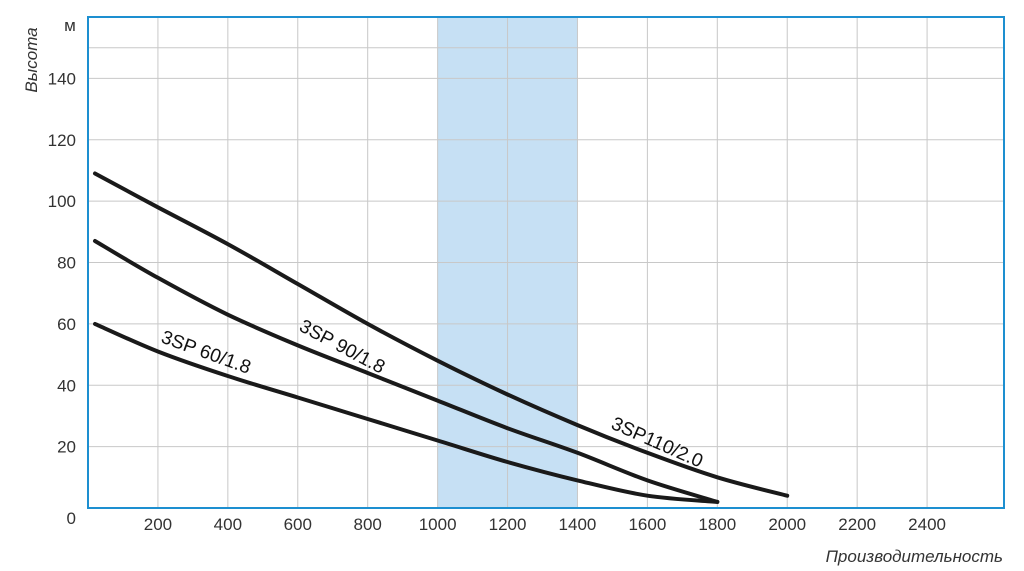 The width and height of the screenshot is (1024, 571). Describe the element at coordinates (914, 556) in the screenshot. I see `x-axis-title: Производительность` at that location.